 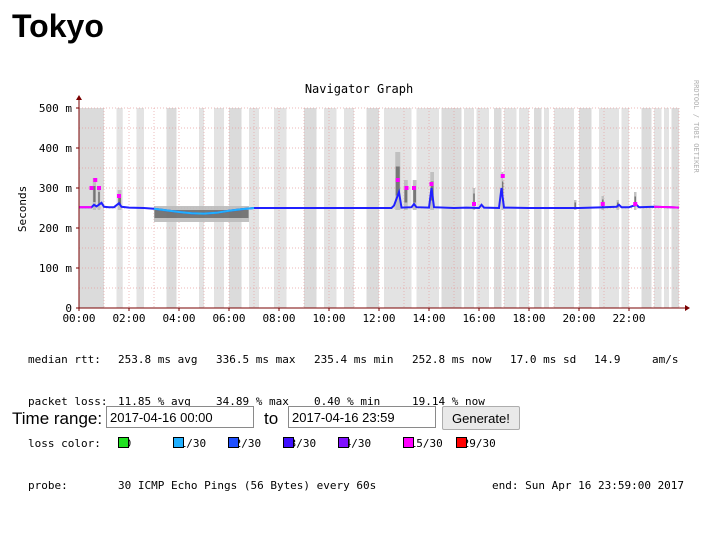 I want to click on loss-color-item: 2/30, so click(x=244, y=444).